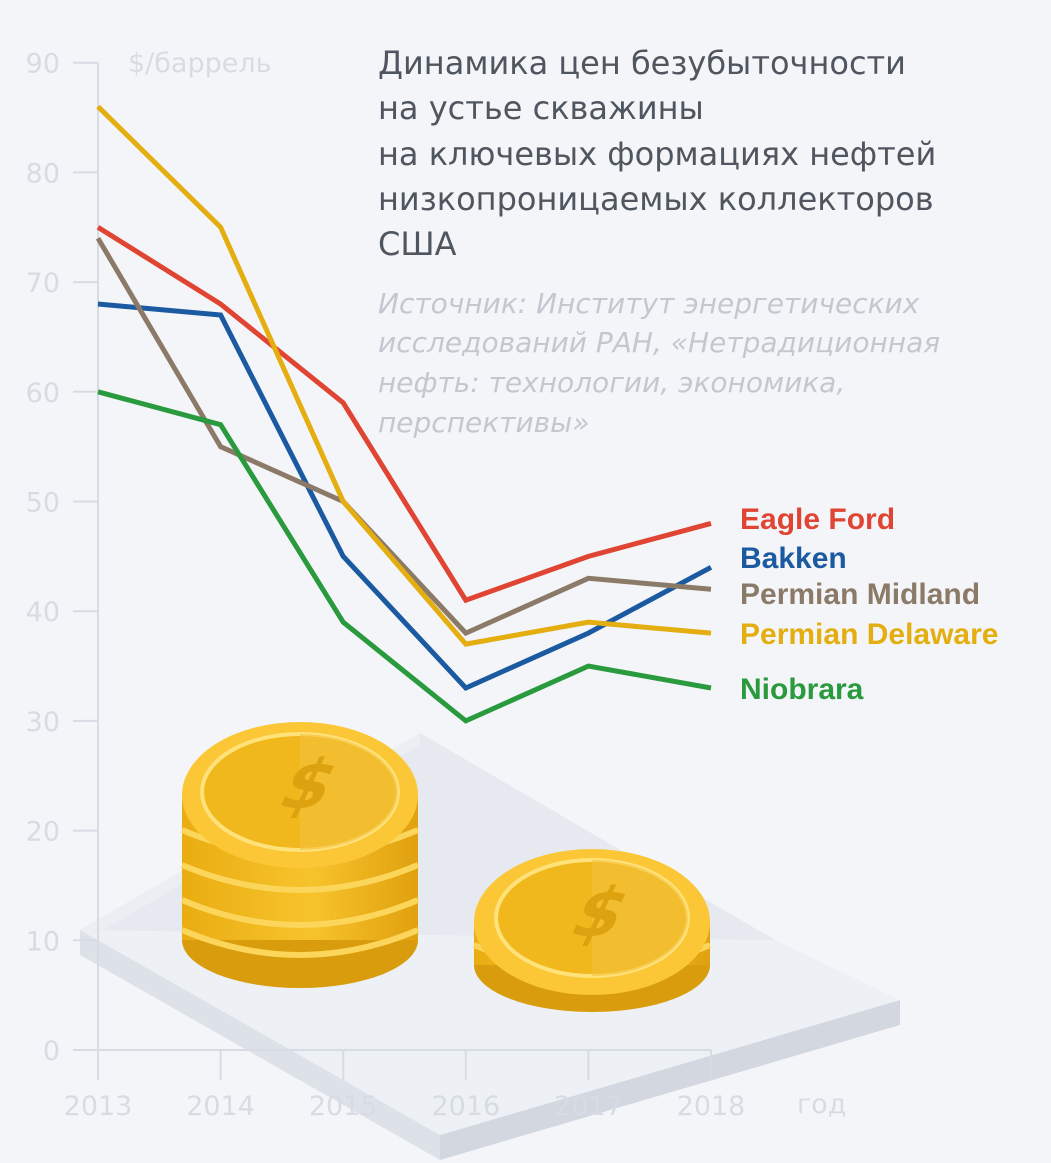 This screenshot has width=1051, height=1163. Describe the element at coordinates (821, 1104) in the screenshot. I see `x-axis-label: год` at that location.